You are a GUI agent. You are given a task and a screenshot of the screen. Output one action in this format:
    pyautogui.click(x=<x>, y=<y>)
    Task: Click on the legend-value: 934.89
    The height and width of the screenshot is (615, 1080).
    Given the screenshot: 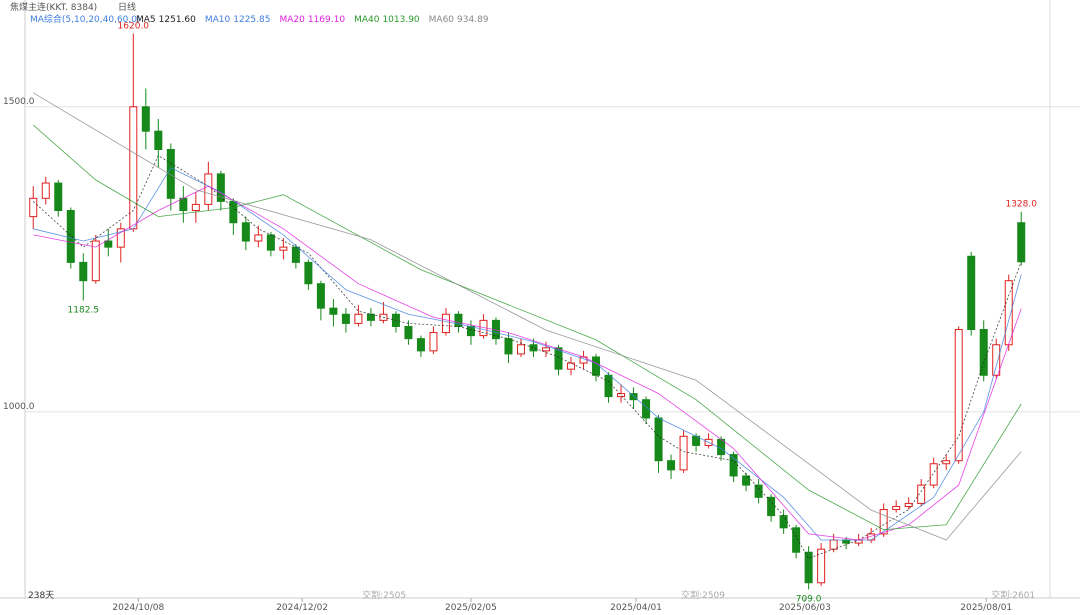 What is the action you would take?
    pyautogui.click(x=473, y=20)
    